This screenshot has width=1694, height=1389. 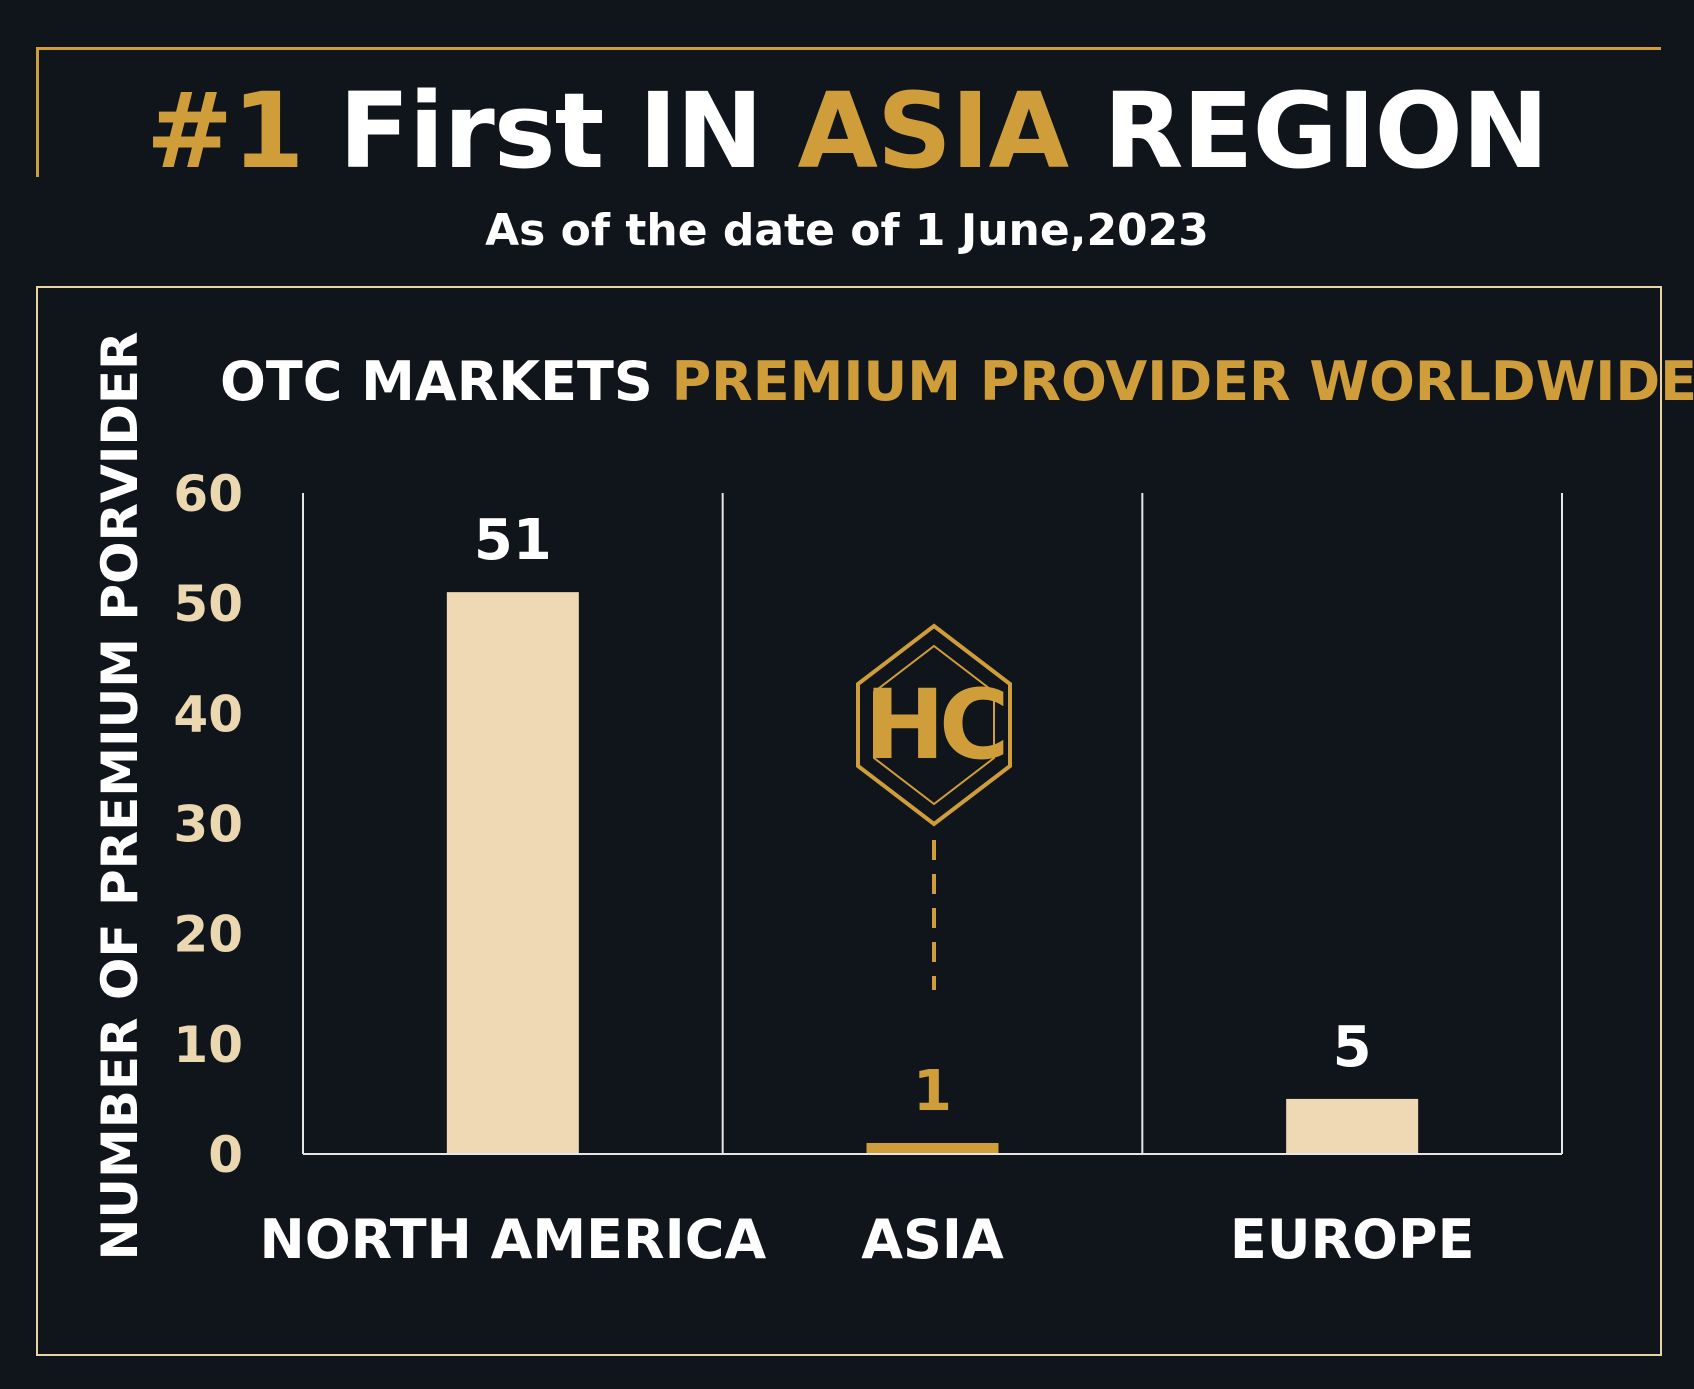 I want to click on y-tick-label: 10, so click(x=208, y=1045).